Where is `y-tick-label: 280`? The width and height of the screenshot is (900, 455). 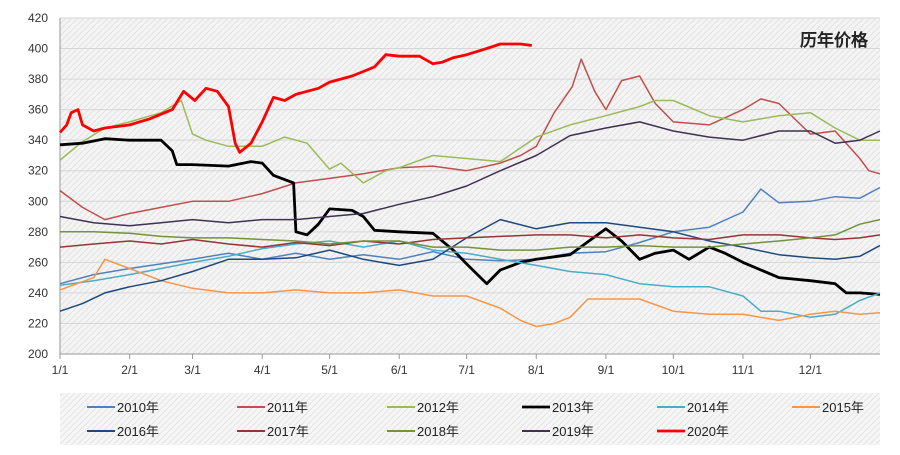
y-tick-label: 280 is located at coordinates (38, 232).